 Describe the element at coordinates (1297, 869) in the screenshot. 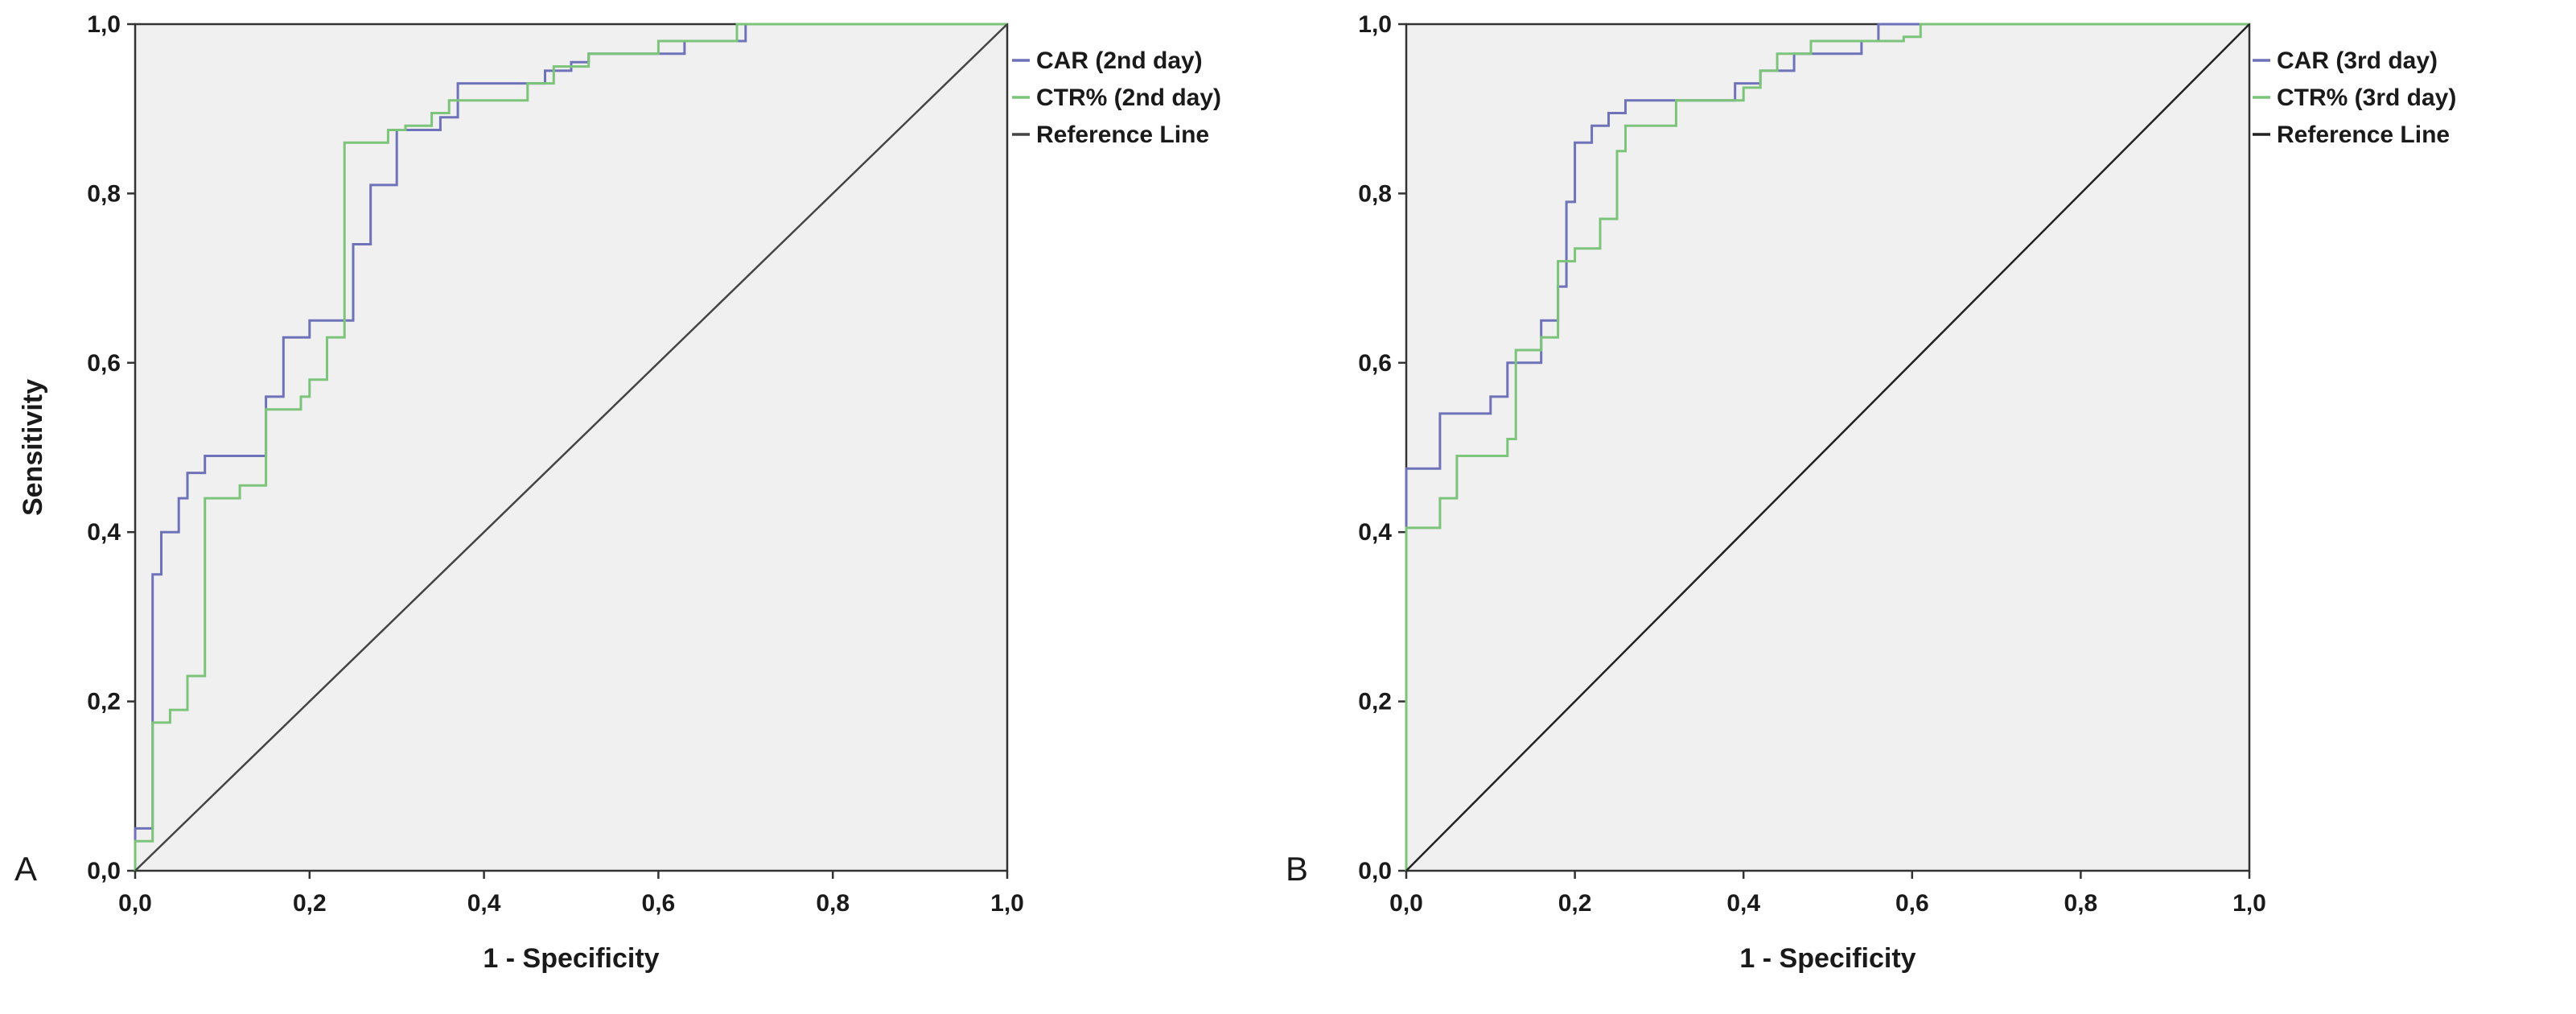

I see `panel-label: B` at that location.